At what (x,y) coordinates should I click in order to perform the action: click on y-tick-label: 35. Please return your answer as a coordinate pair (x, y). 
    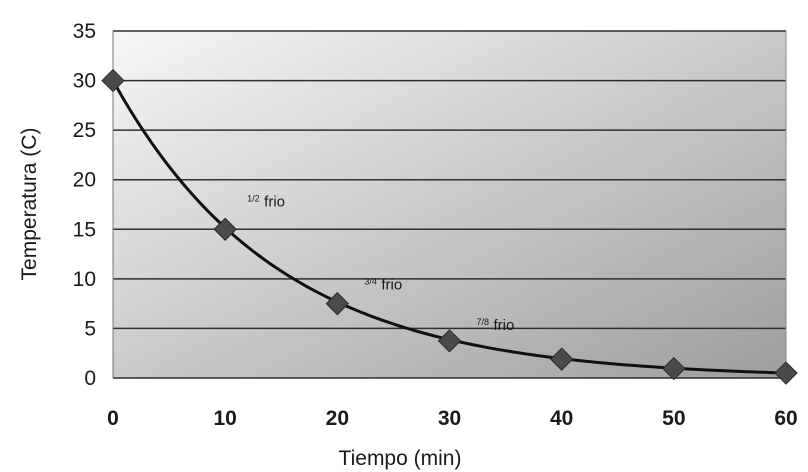
    Looking at the image, I should click on (84, 31).